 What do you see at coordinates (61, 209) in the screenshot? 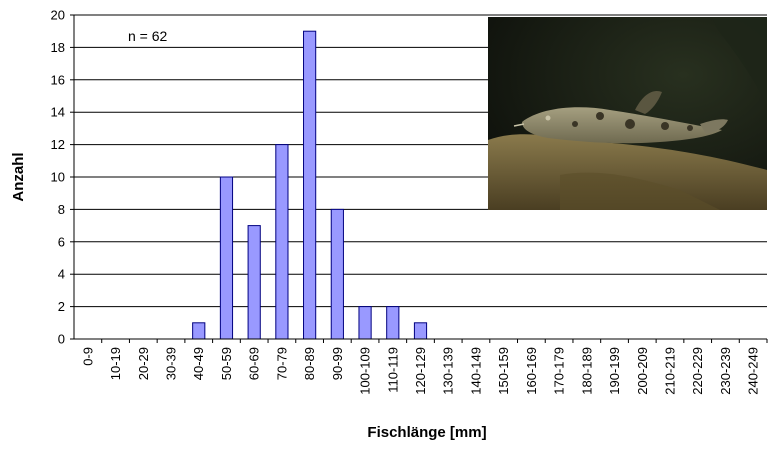
I see `y-tick-label: 8` at bounding box center [61, 209].